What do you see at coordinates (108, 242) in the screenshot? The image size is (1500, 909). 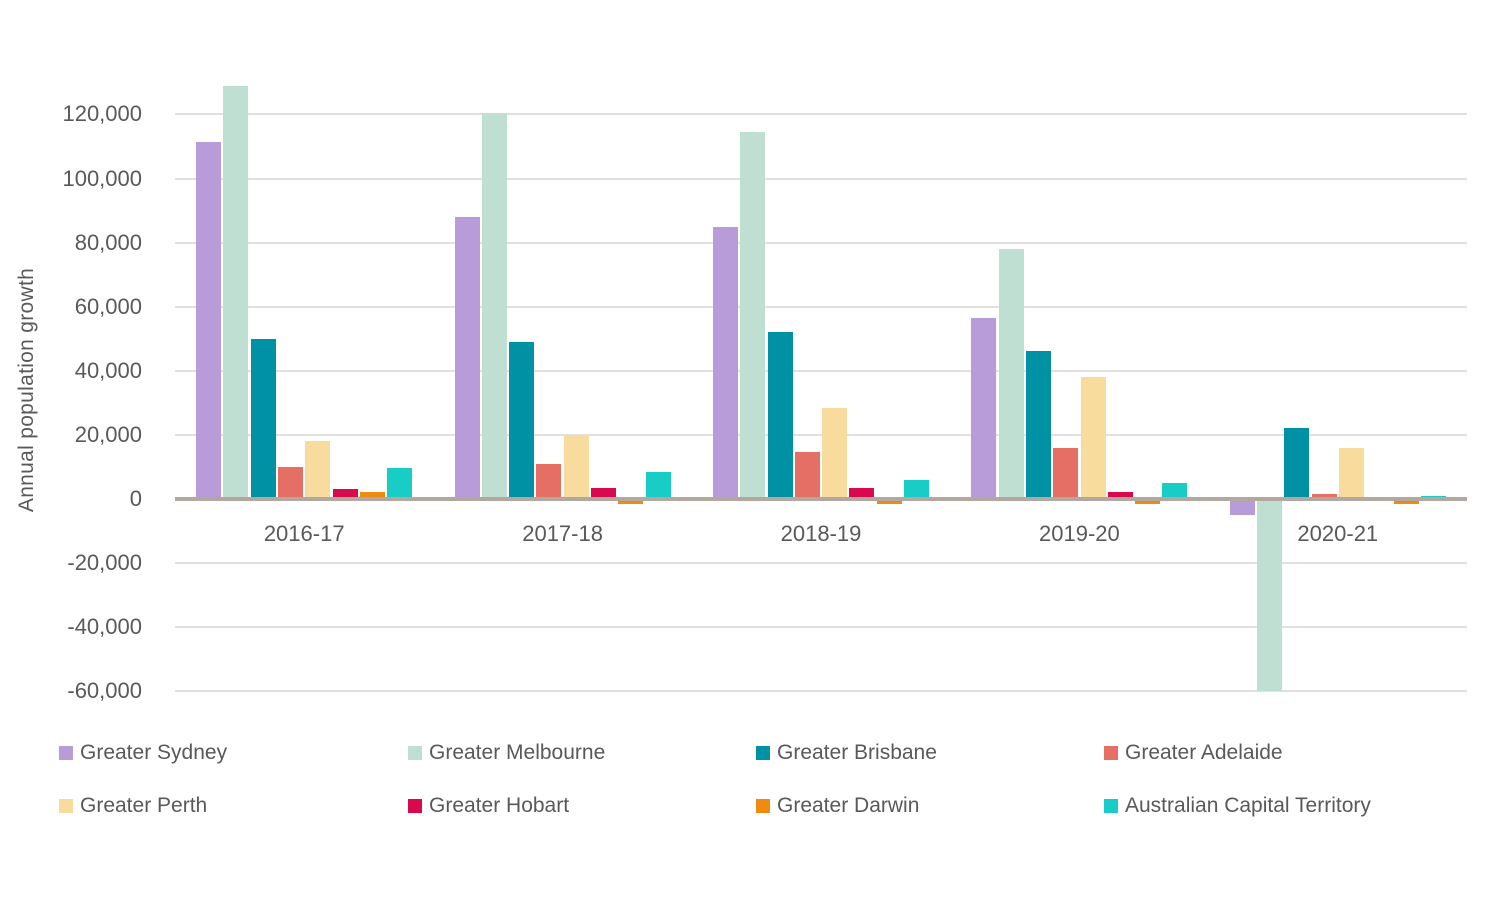 I see `y-tick-label-80000: 80,000` at bounding box center [108, 242].